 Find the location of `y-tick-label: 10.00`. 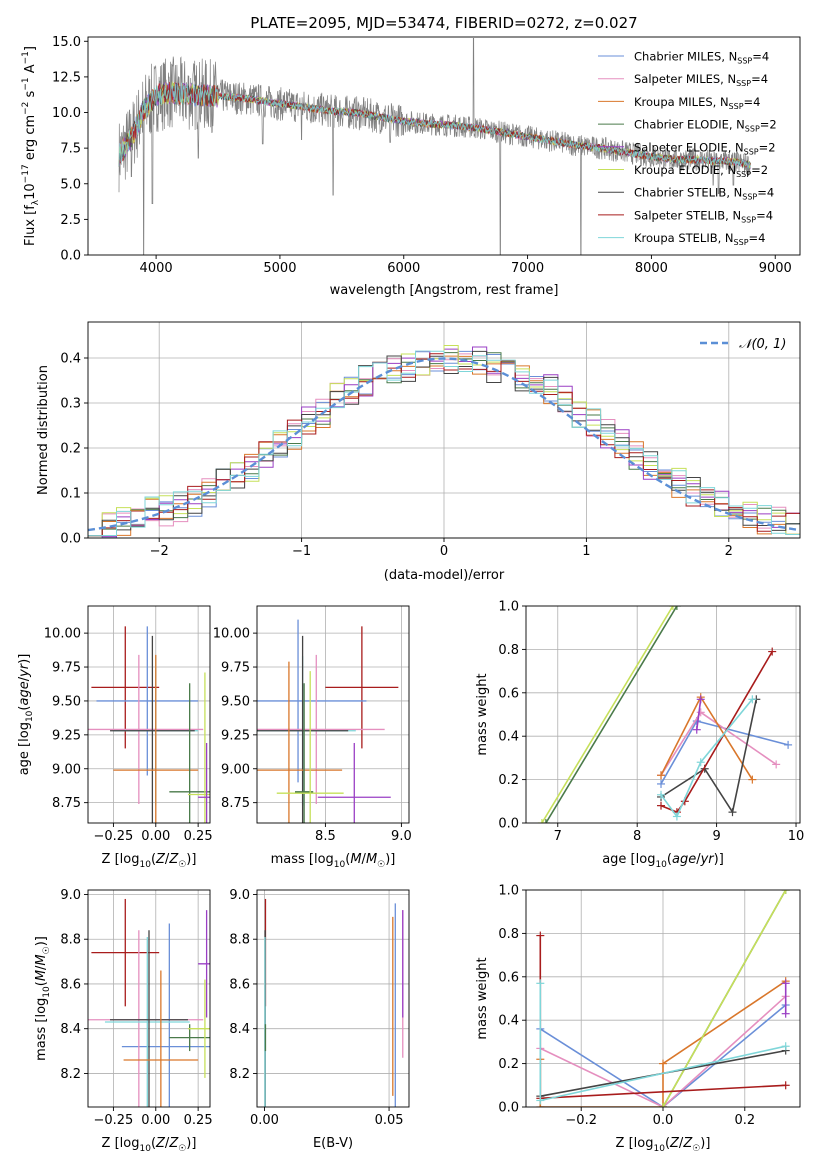

y-tick-label: 10.00 is located at coordinates (62, 634).